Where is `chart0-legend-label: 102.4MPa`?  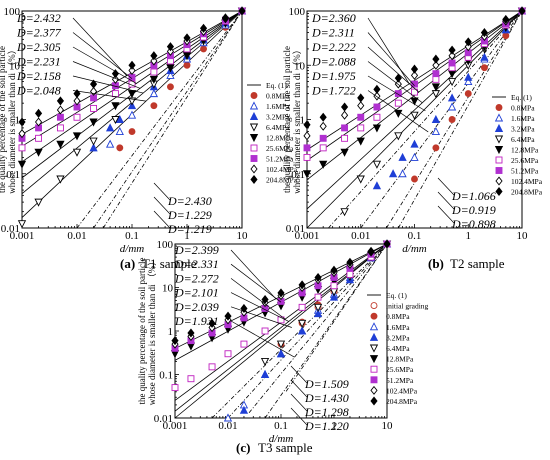 chart0-legend-label: 102.4MPa is located at coordinates (282, 169).